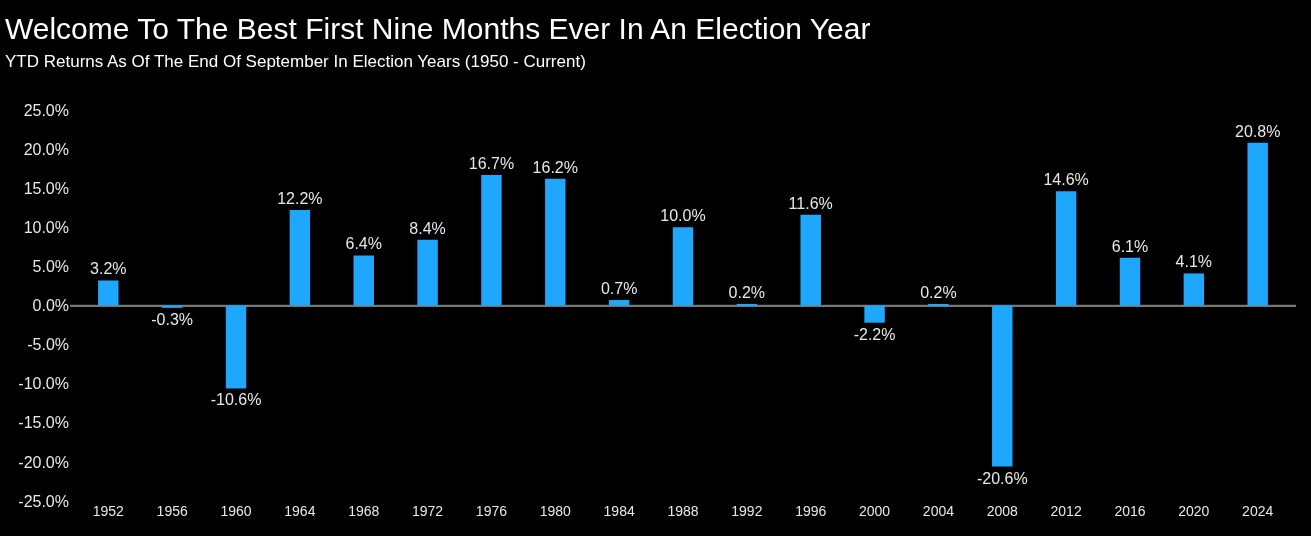 This screenshot has height=536, width=1311. Describe the element at coordinates (1066, 180) in the screenshot. I see `data-label: 14.6%` at that location.